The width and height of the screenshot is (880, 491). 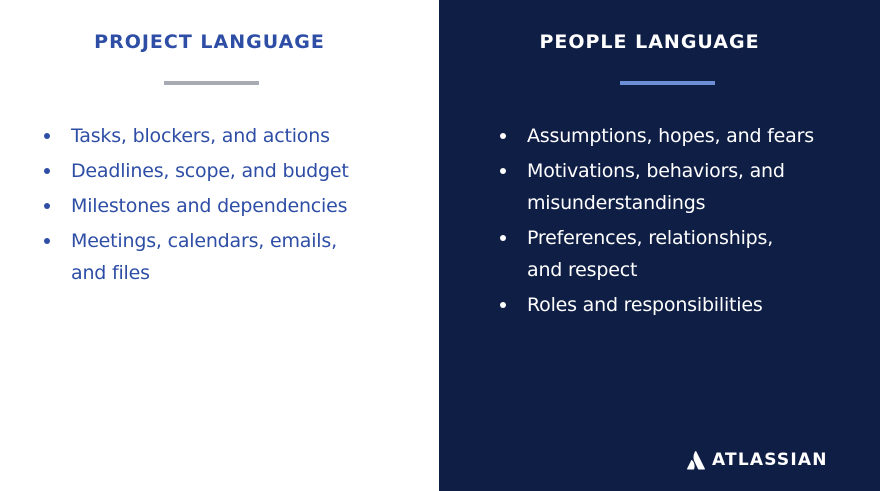 I want to click on list-item-text: Tasks, blockers, and actions, so click(x=200, y=136).